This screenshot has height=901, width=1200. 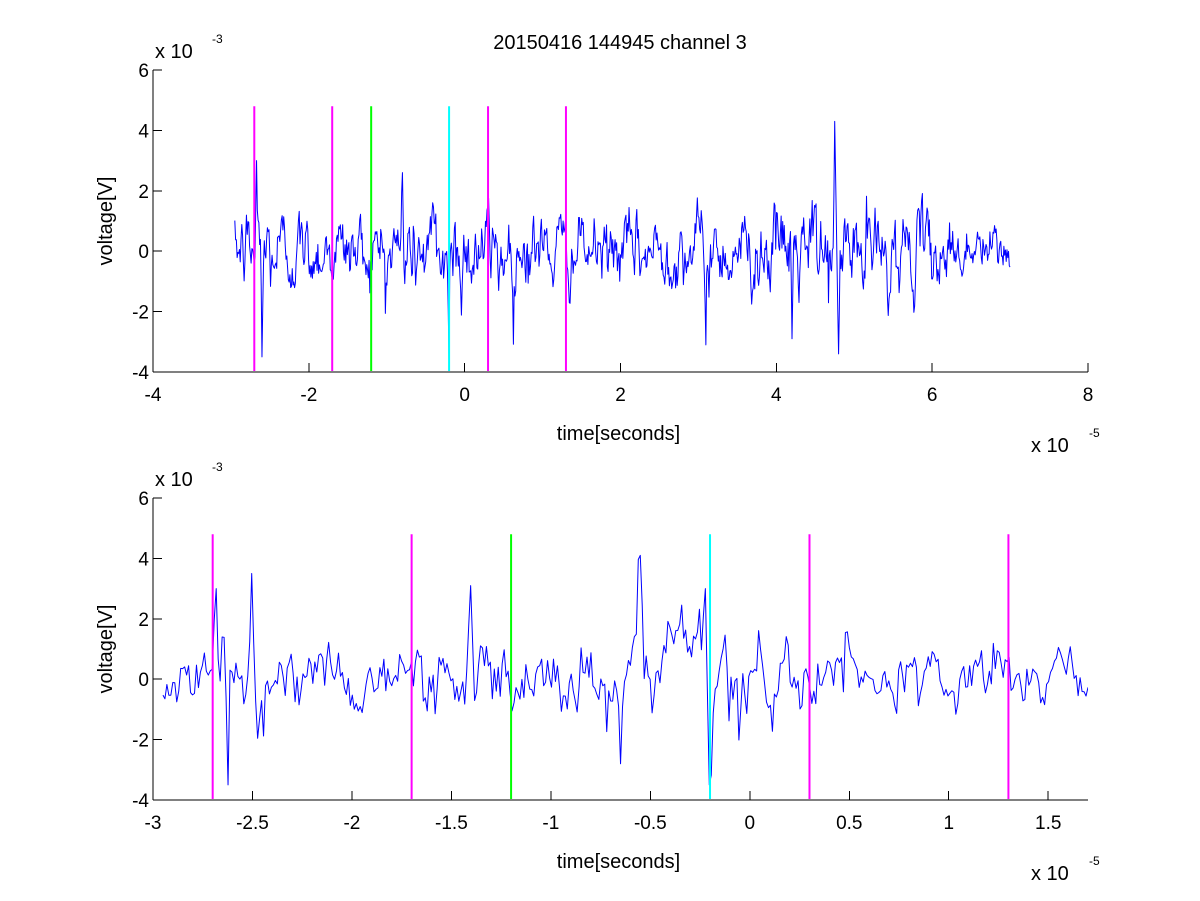 I want to click on top-plot-y-tick-label: 6, so click(x=143, y=71).